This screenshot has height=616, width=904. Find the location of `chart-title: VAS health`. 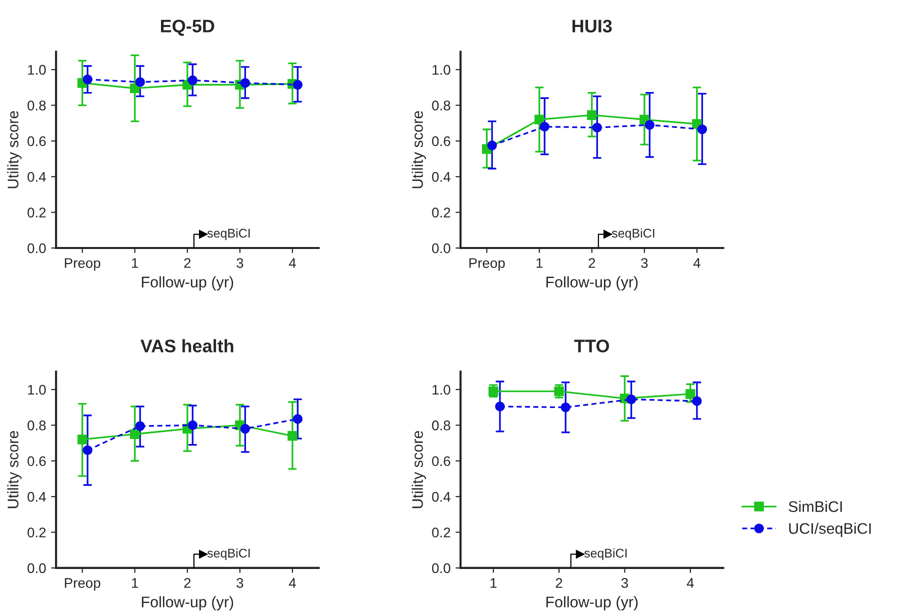

chart-title: VAS health is located at coordinates (187, 345).